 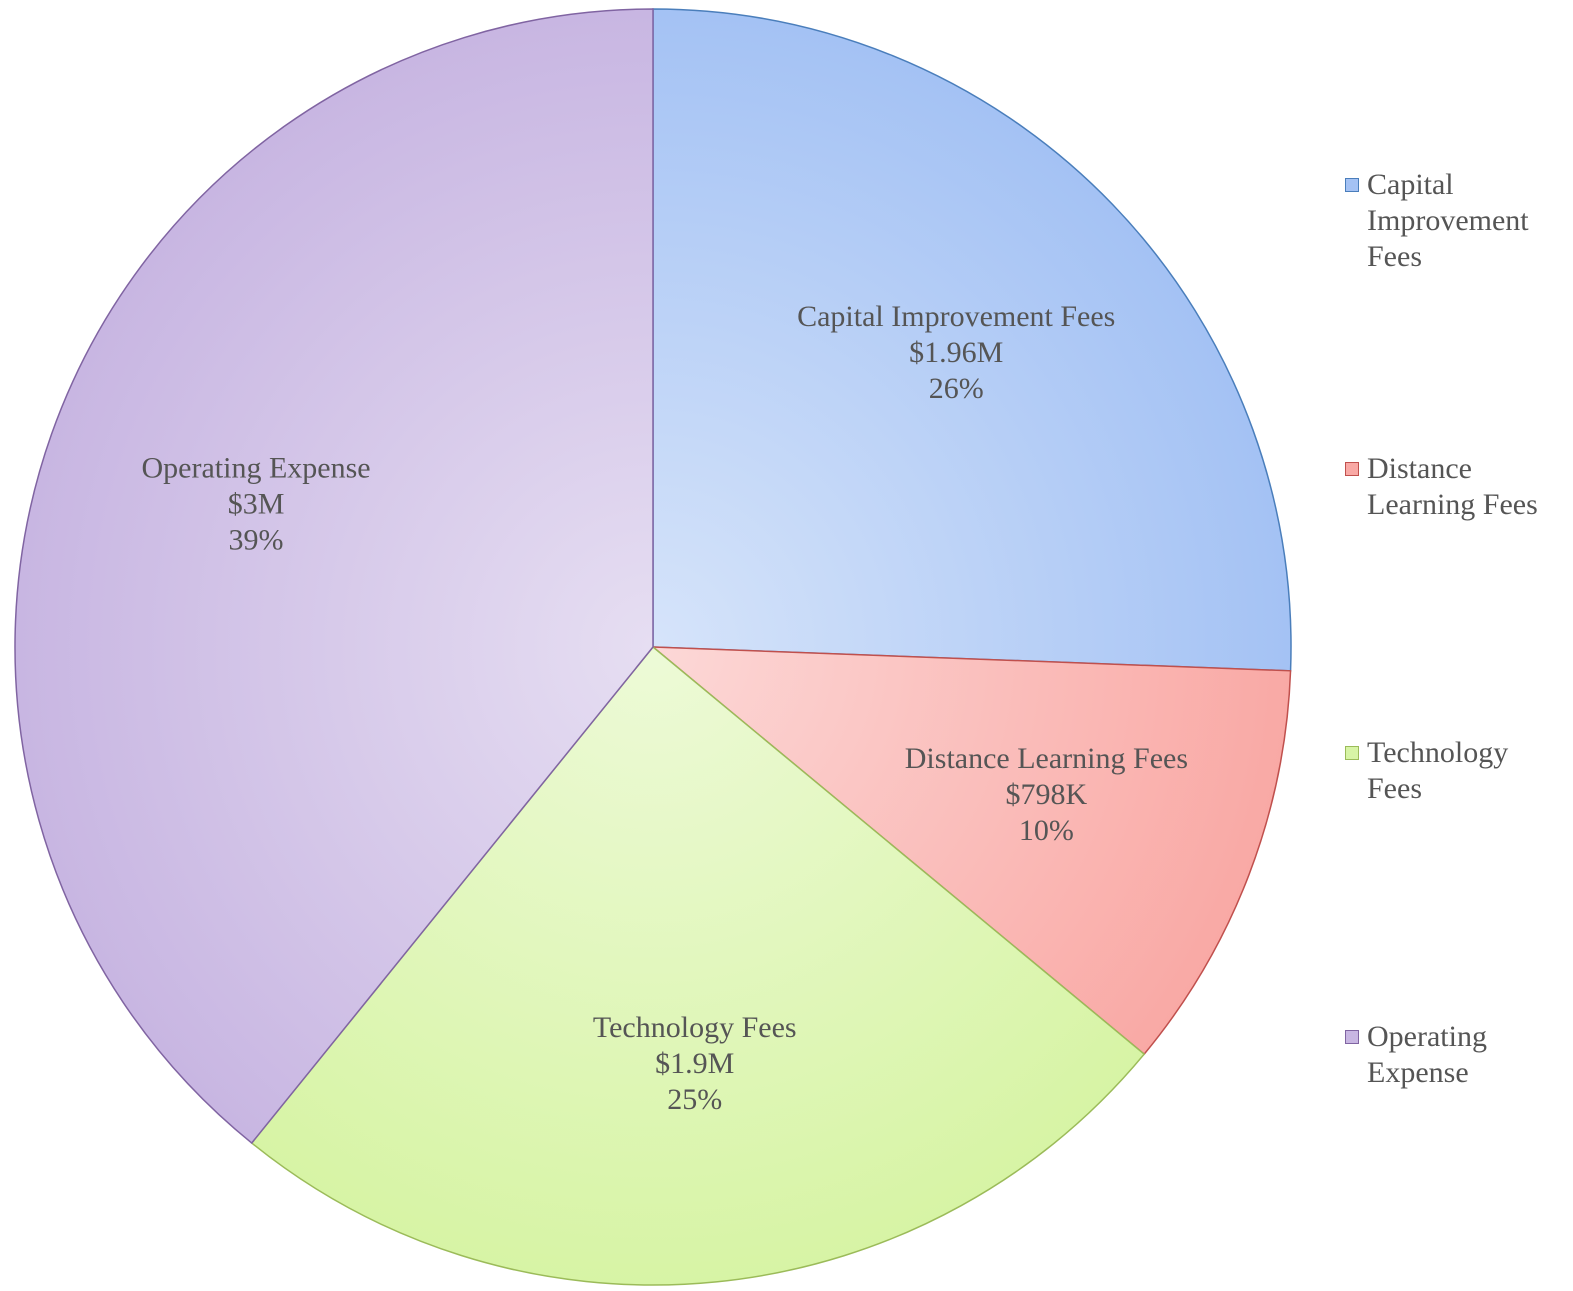 What do you see at coordinates (1448, 220) in the screenshot?
I see `legend-label: Capital Improvement Fees` at bounding box center [1448, 220].